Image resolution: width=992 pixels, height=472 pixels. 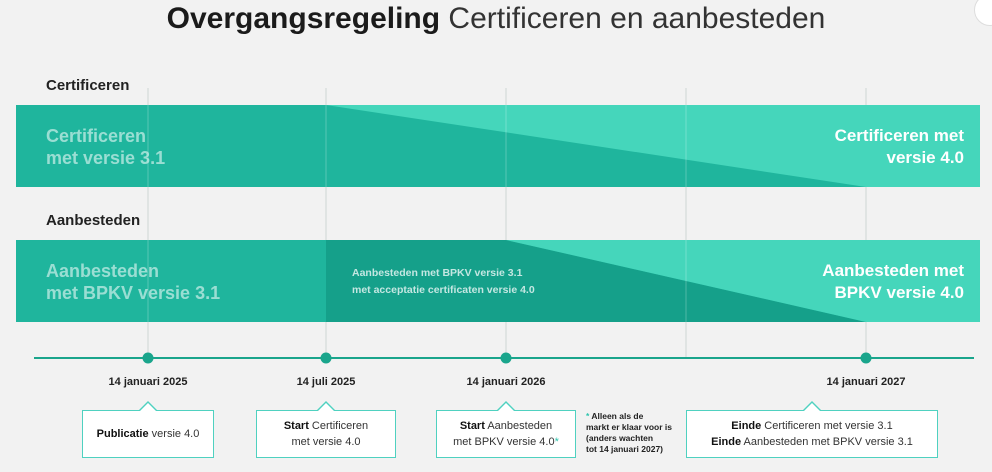 I want to click on milestone-date-3: 14 januari 2026, so click(x=506, y=382).